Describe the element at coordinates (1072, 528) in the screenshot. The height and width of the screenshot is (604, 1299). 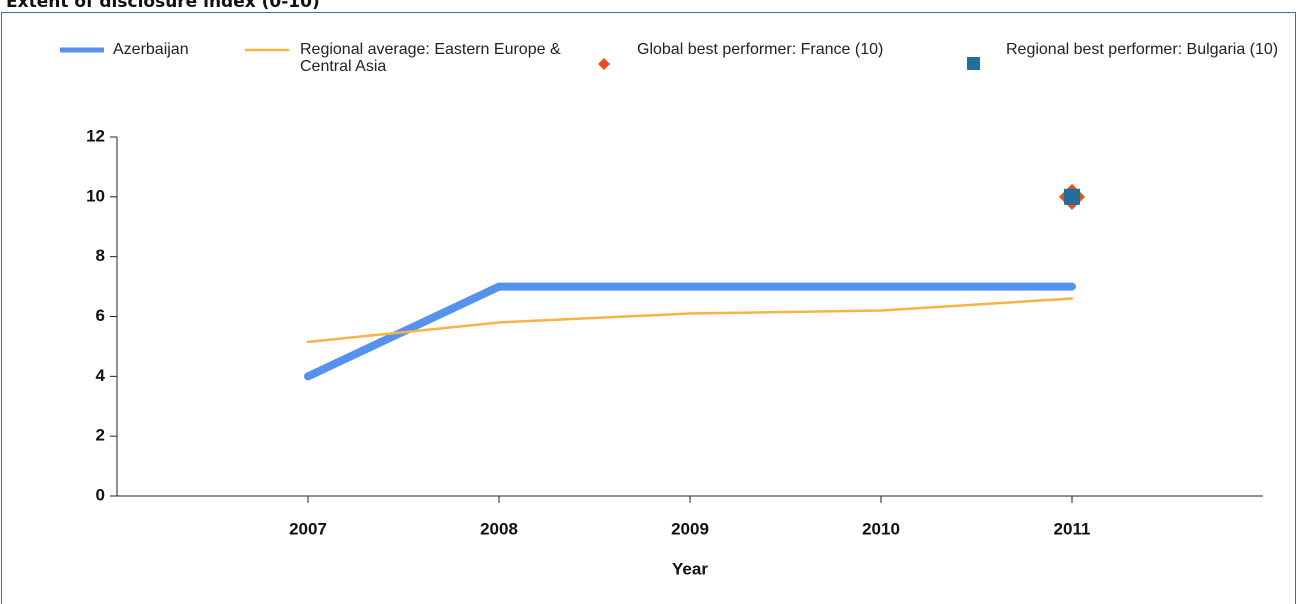
I see `x-tick-label: 2011` at that location.